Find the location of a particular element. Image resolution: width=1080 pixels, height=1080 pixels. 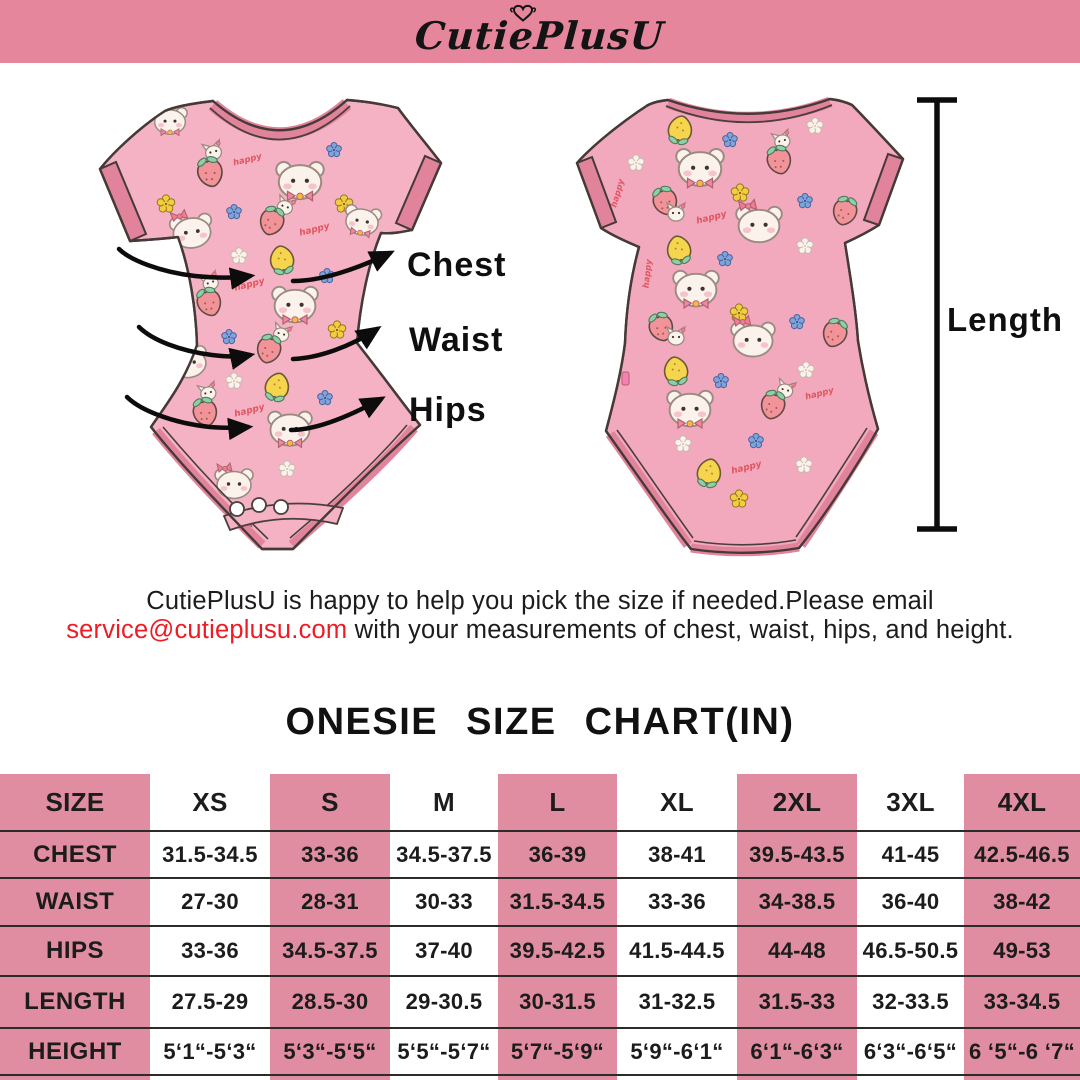

table-cell: 33-34.5 is located at coordinates (1022, 1001).